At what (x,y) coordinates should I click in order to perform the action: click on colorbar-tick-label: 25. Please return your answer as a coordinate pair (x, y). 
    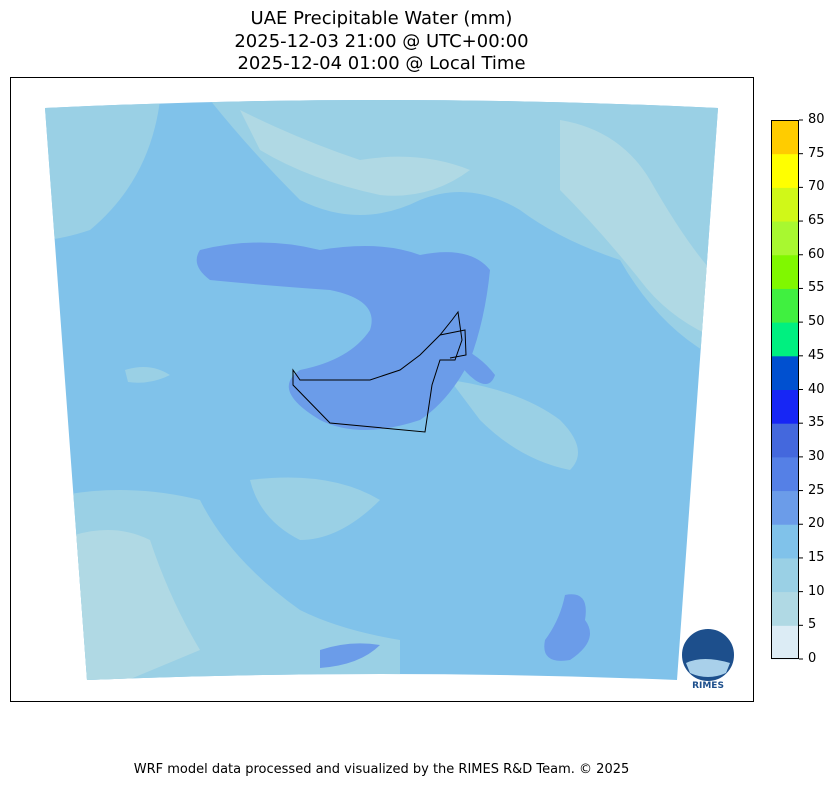
    Looking at the image, I should click on (816, 490).